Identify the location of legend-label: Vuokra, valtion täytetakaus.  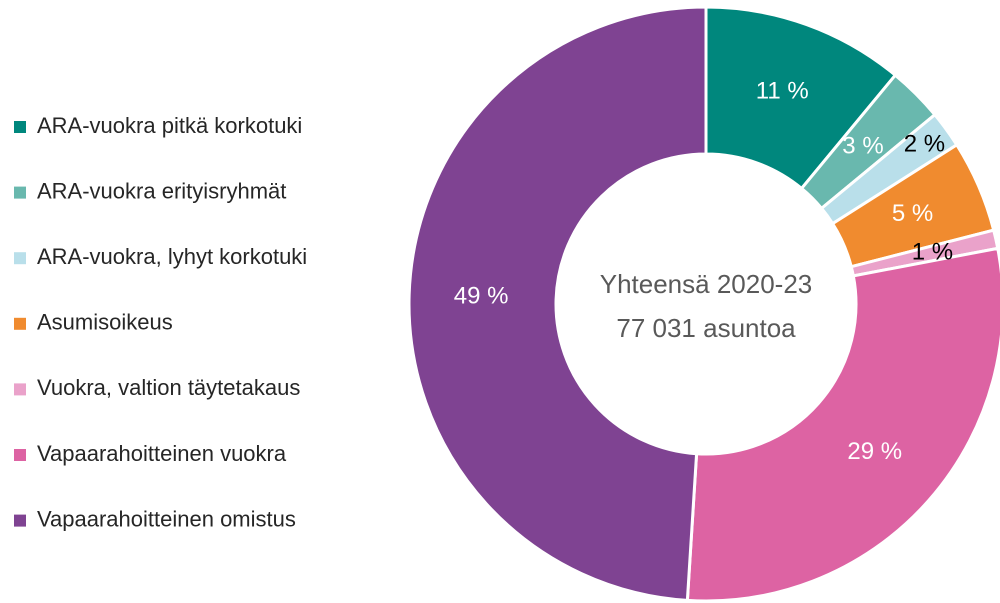
(168, 387).